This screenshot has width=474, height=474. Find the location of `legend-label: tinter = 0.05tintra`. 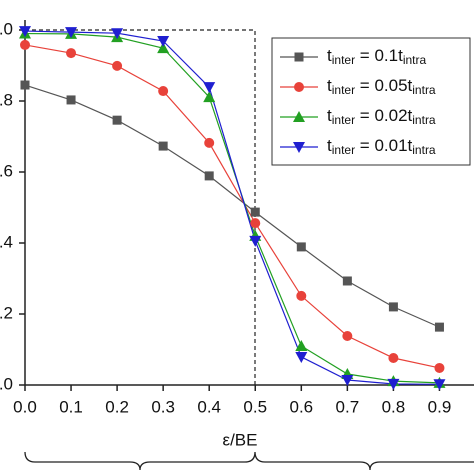

legend-label: tinter = 0.05tintra is located at coordinates (381, 86).